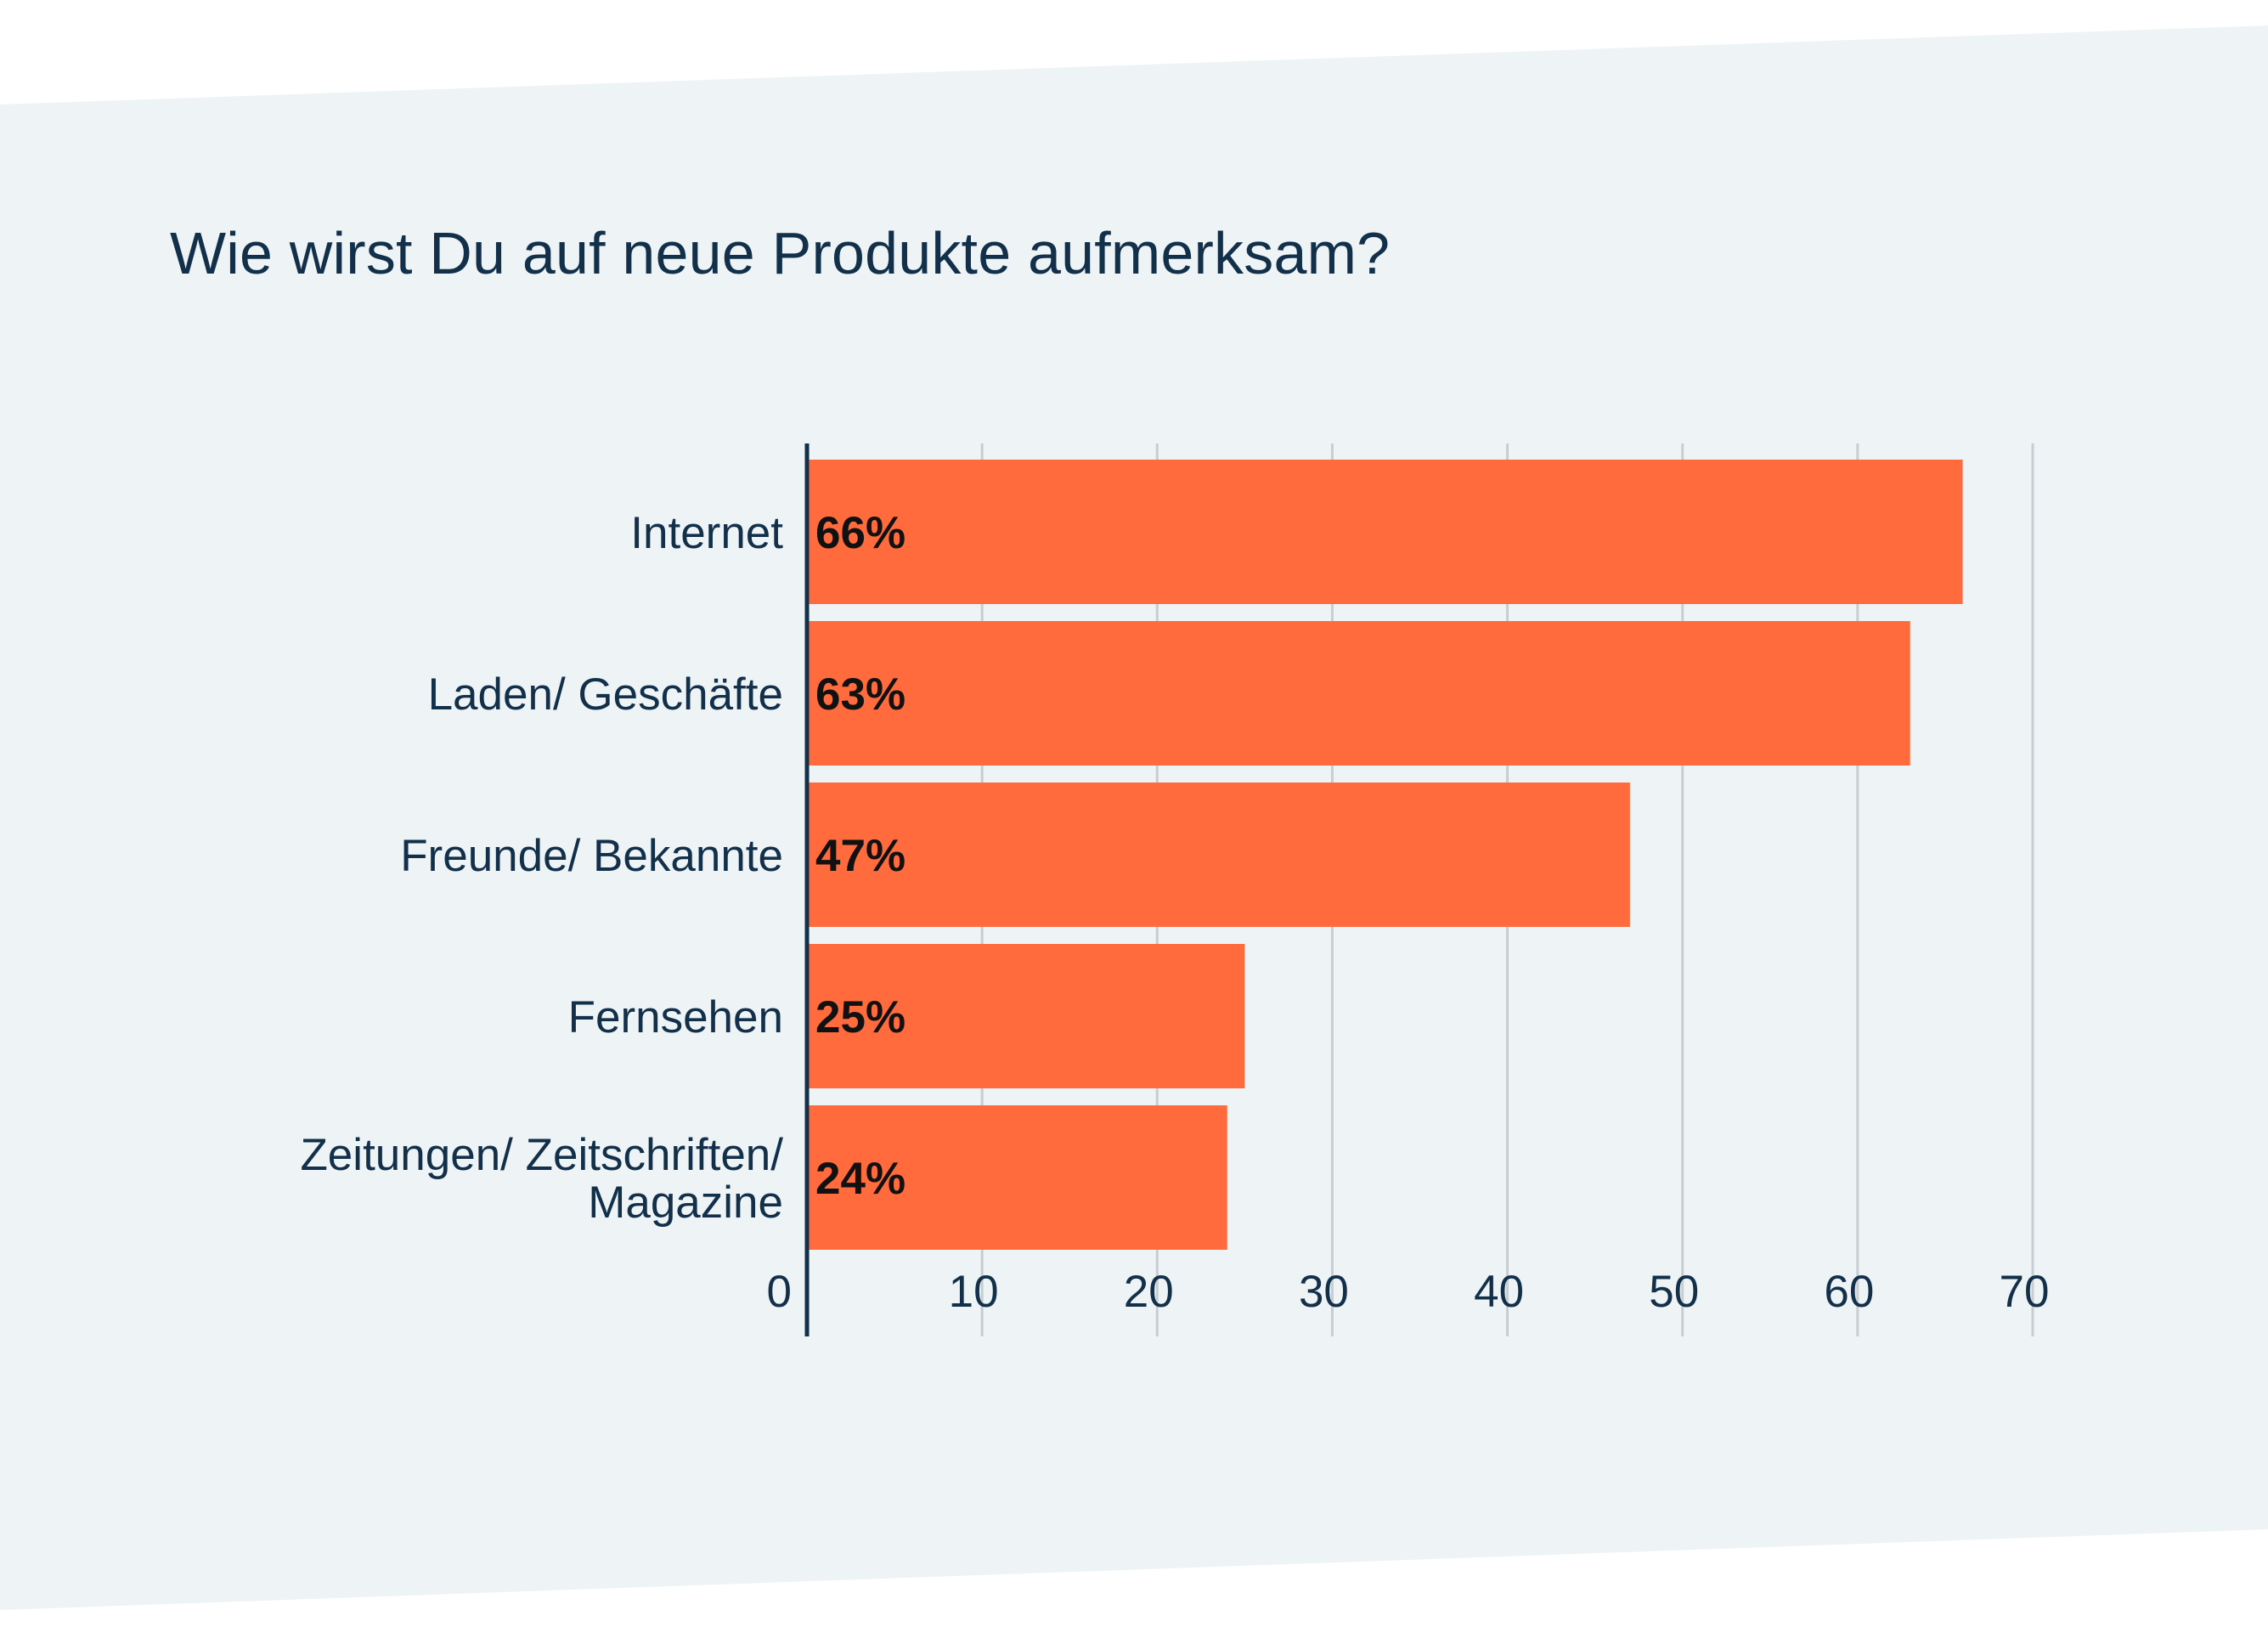  I want to click on x-tick-label: 30, so click(1324, 1292).